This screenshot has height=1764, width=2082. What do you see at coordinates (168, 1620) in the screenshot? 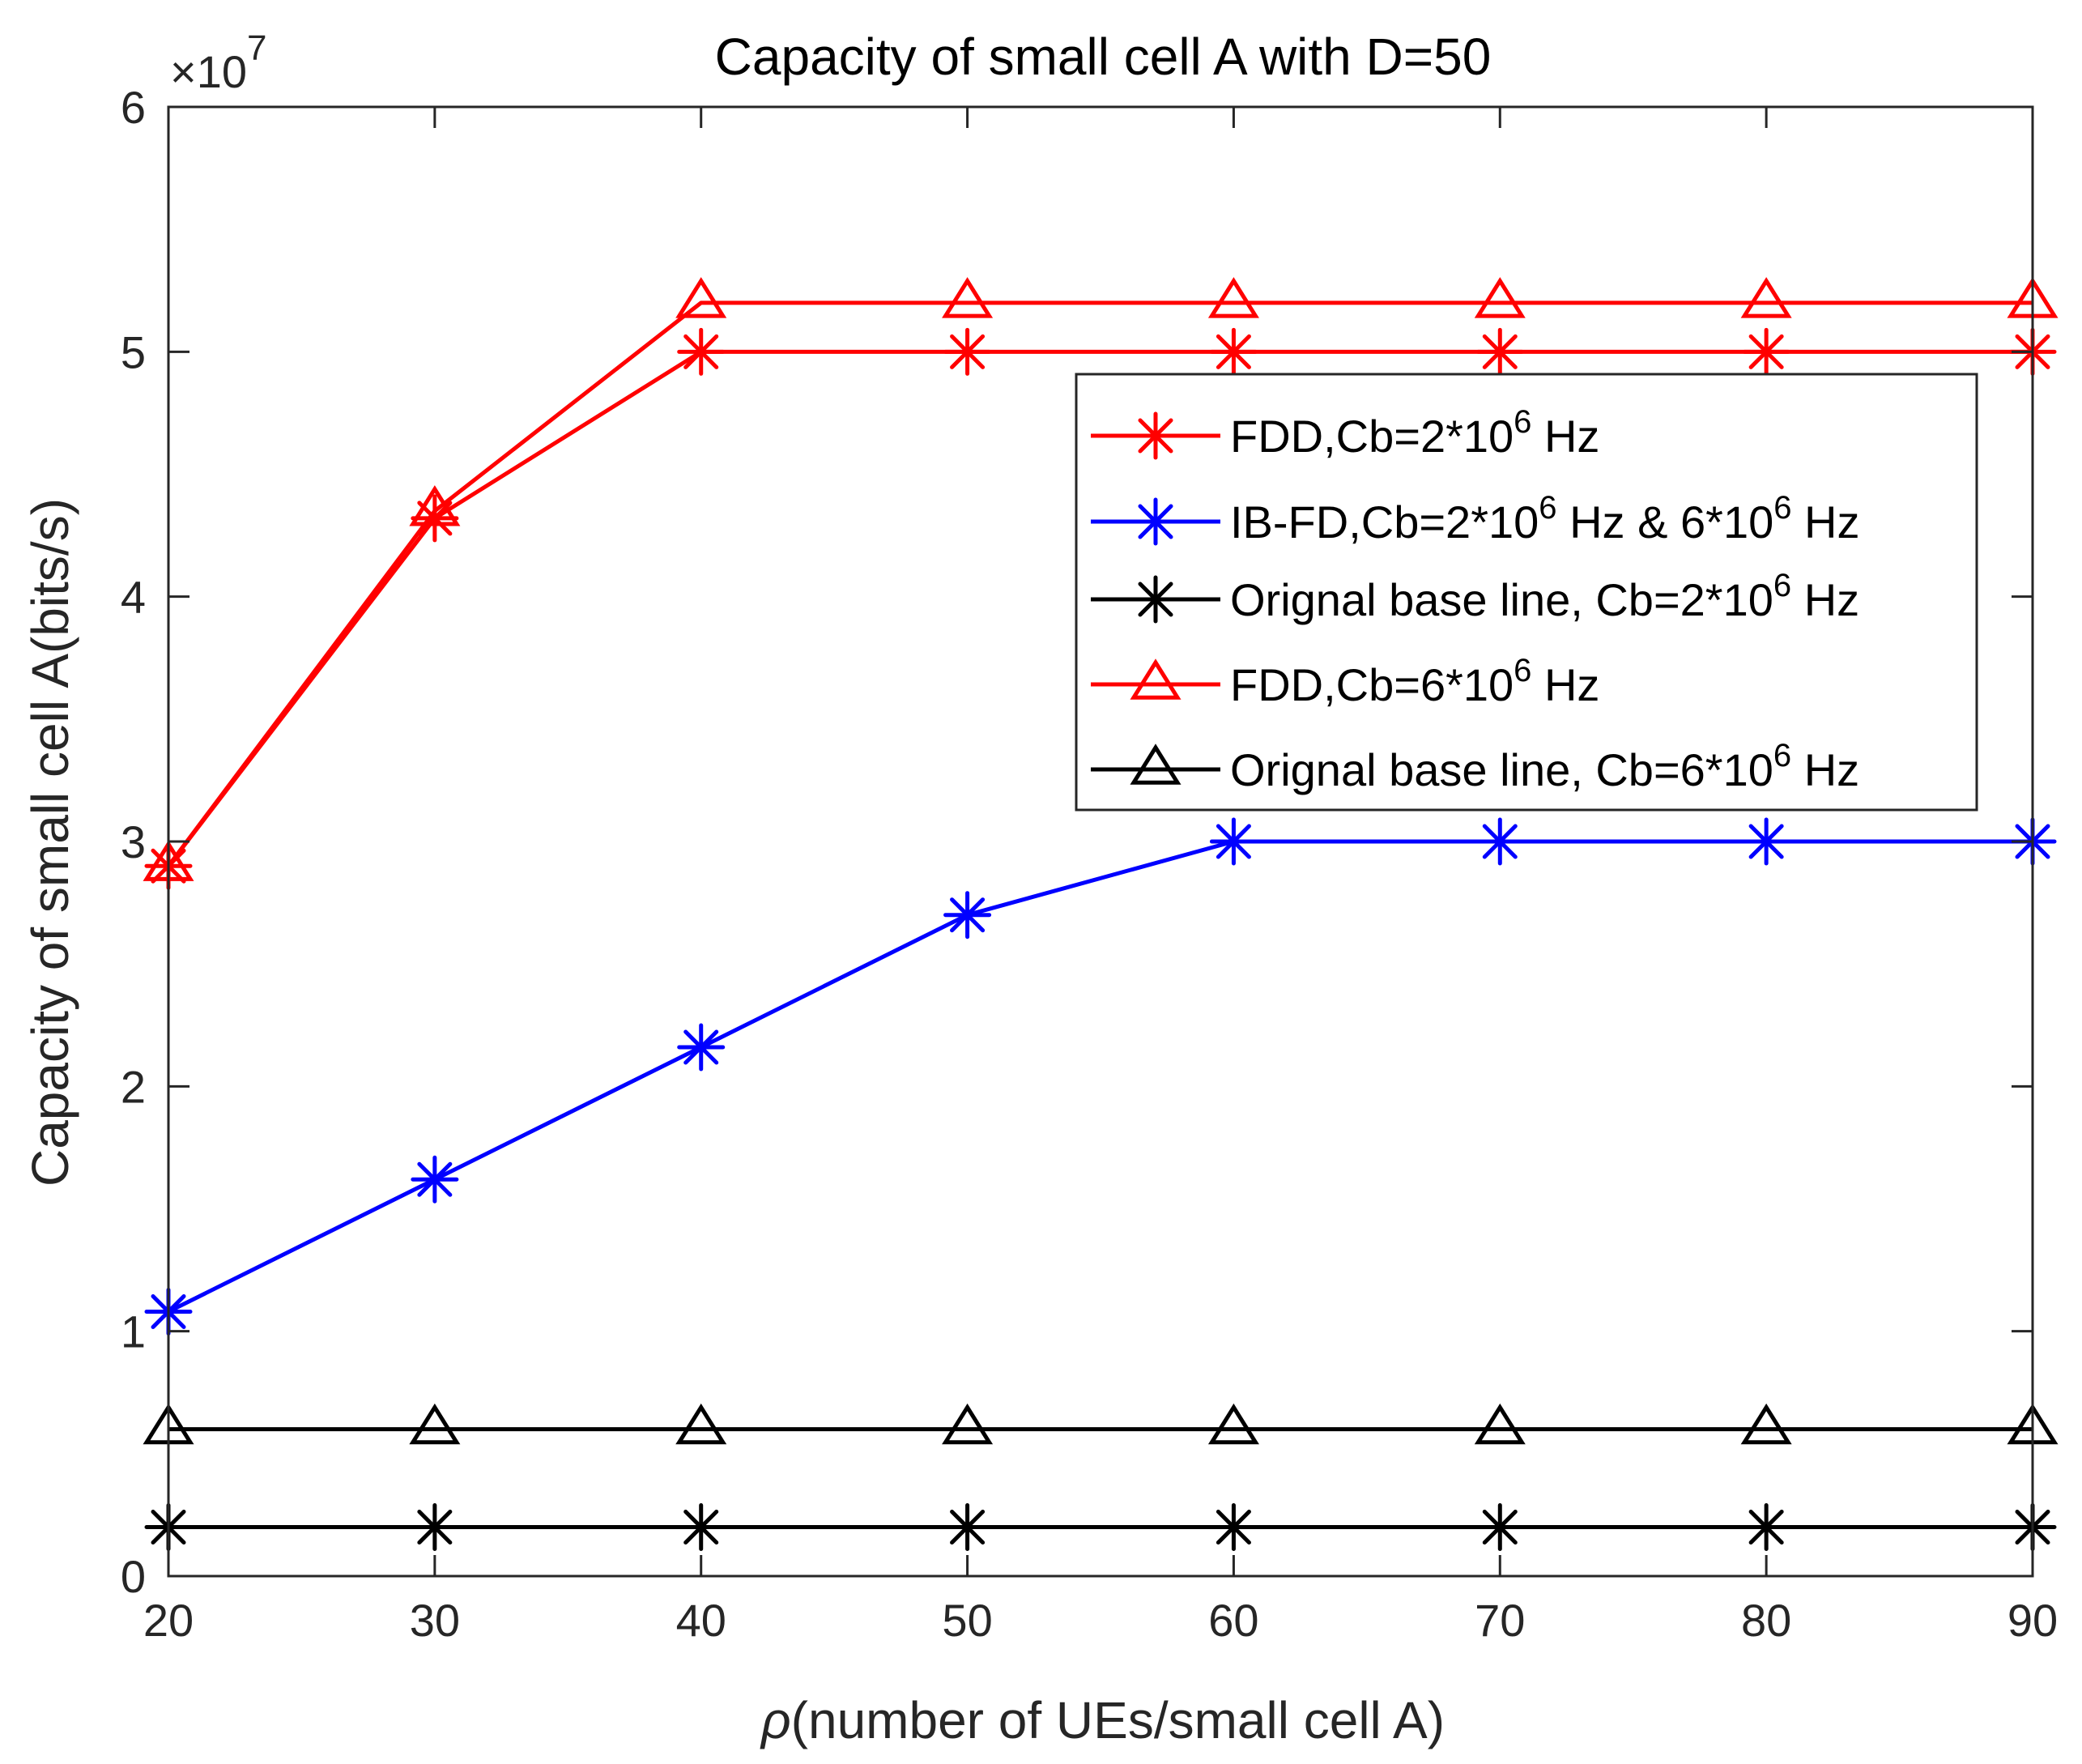
I see `x-tick-label: 20` at bounding box center [168, 1620].